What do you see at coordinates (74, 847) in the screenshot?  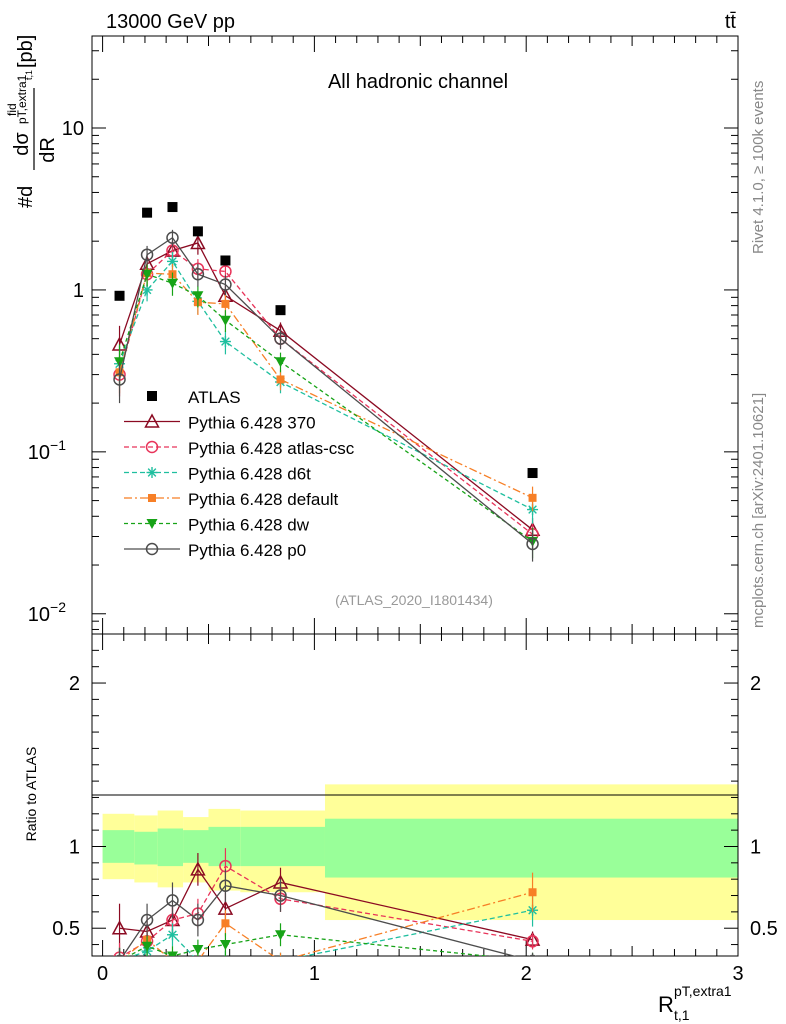 I see `ratio-ytick-label-left: 1` at bounding box center [74, 847].